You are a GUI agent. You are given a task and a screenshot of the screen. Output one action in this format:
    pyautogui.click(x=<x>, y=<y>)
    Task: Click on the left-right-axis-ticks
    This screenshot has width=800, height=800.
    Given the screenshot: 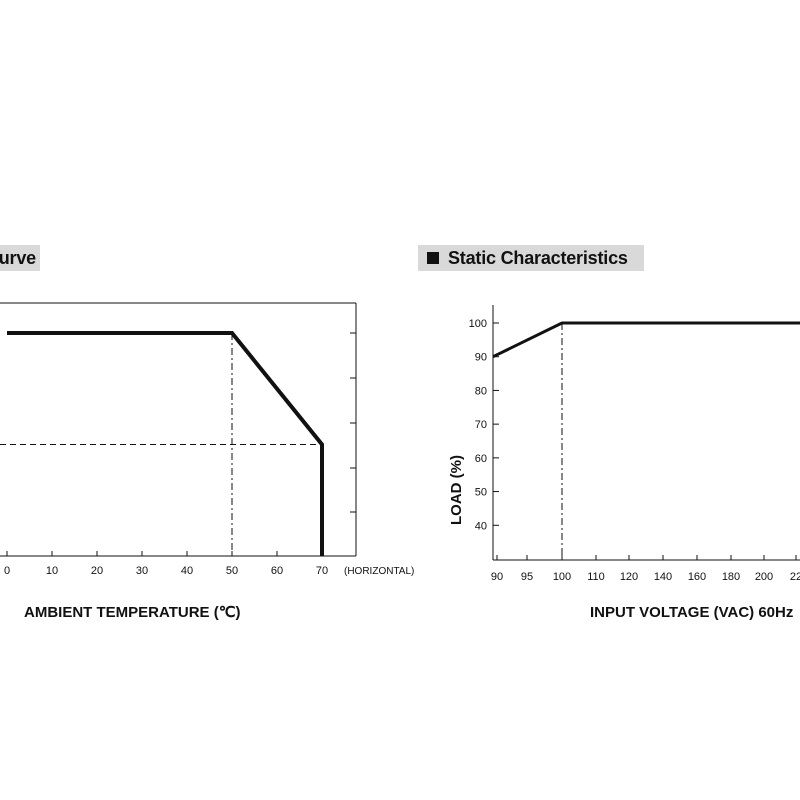 What is the action you would take?
    pyautogui.click(x=353, y=422)
    